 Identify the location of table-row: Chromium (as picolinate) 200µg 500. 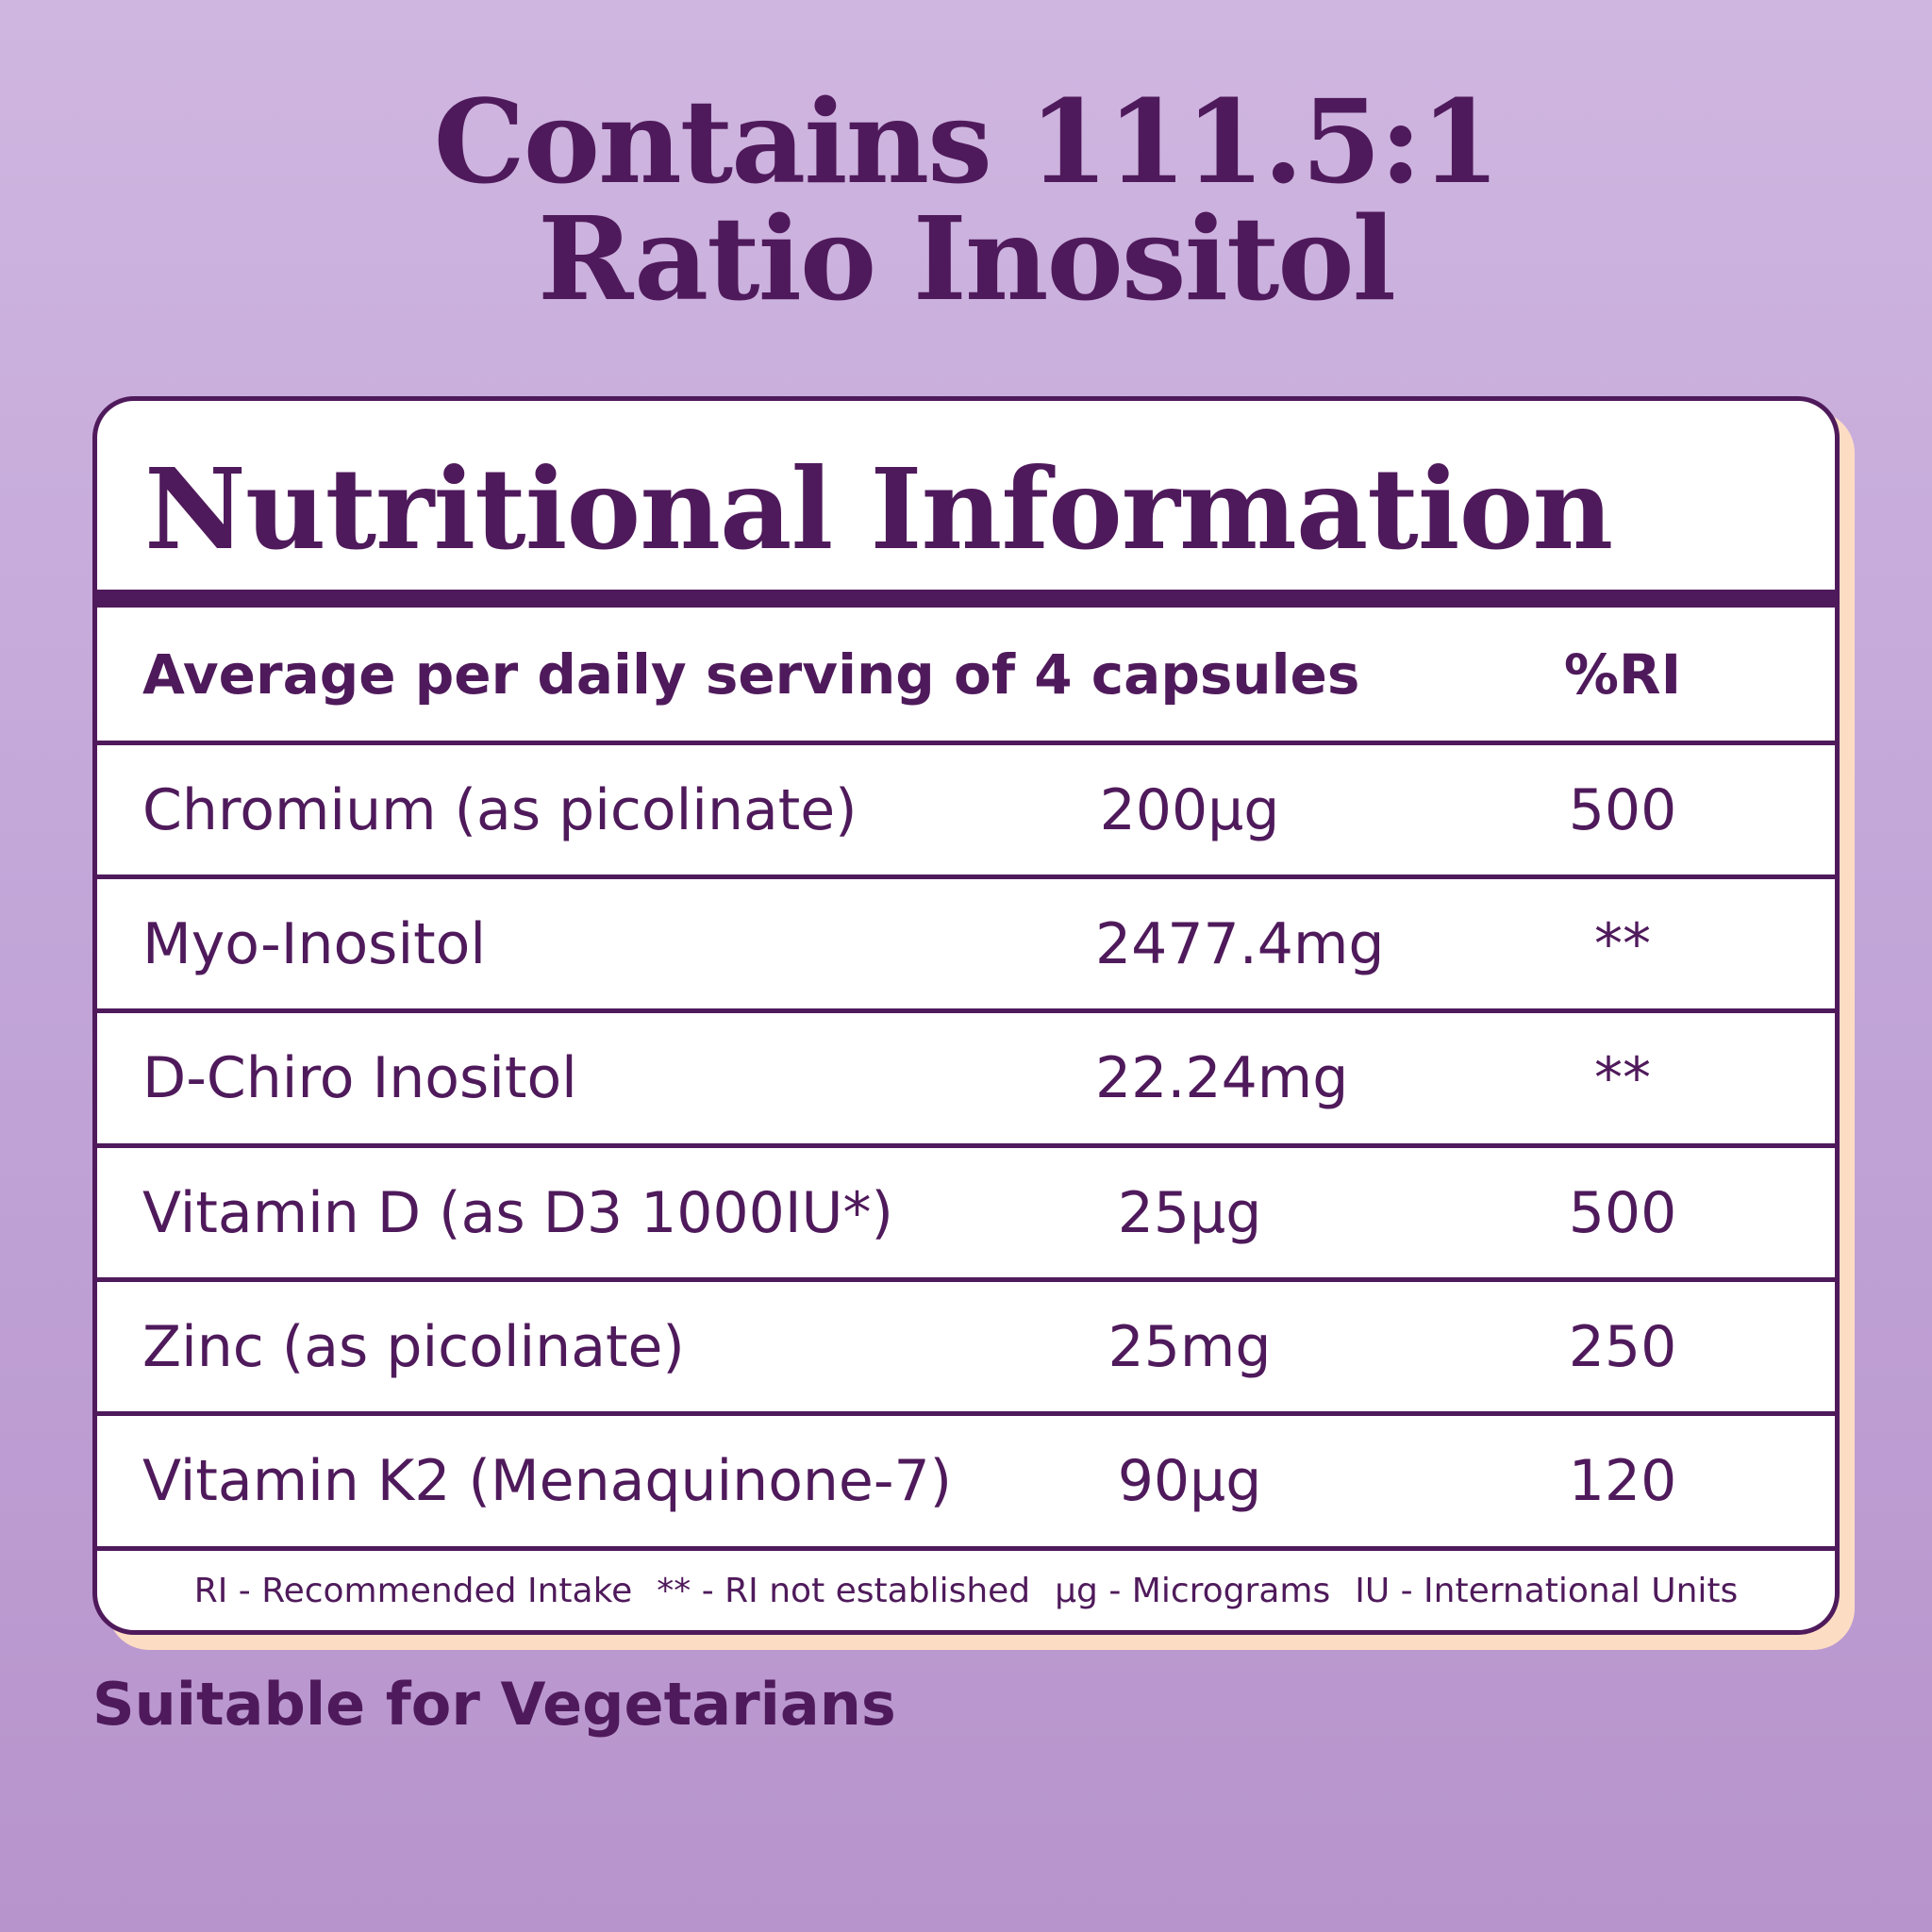
(966, 812).